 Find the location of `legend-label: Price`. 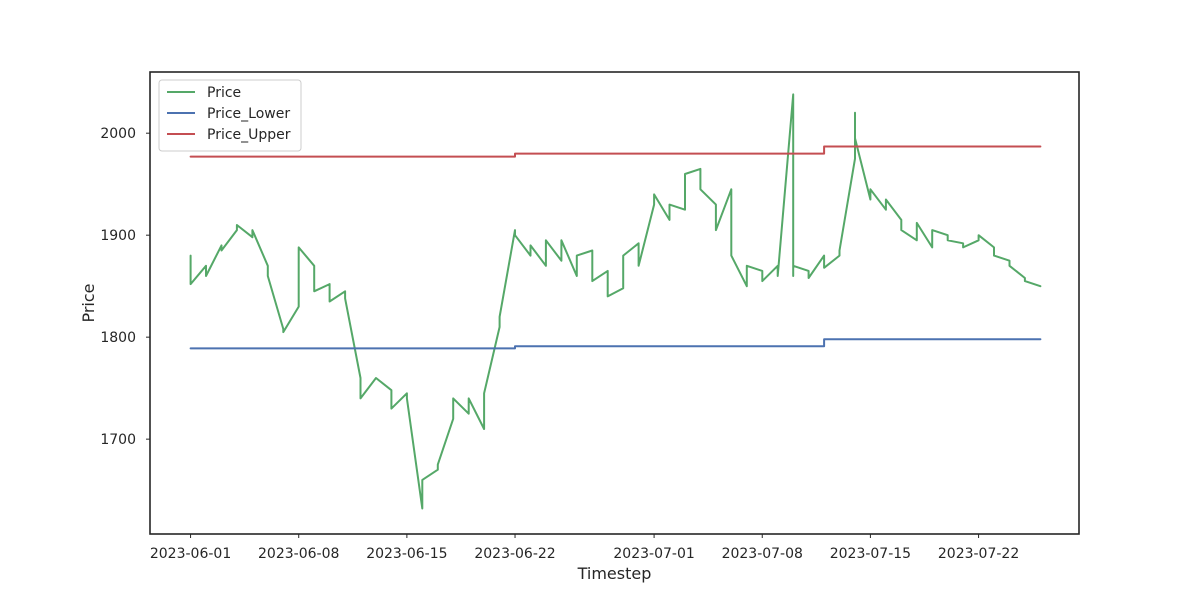

legend-label: Price is located at coordinates (224, 93).